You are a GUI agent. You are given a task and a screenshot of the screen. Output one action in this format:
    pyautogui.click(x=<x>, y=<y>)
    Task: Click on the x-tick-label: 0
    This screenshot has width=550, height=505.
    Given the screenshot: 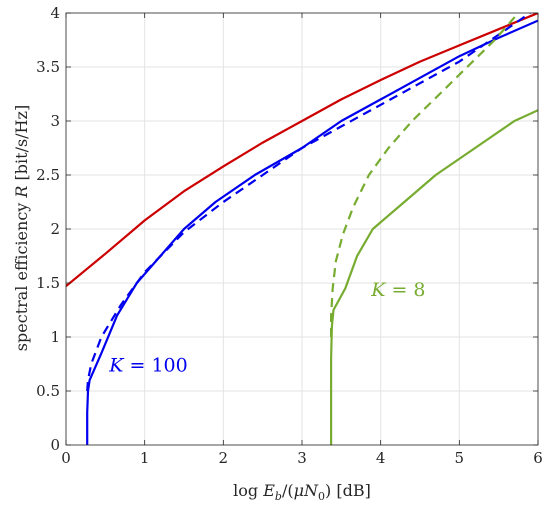 What is the action you would take?
    pyautogui.click(x=66, y=458)
    